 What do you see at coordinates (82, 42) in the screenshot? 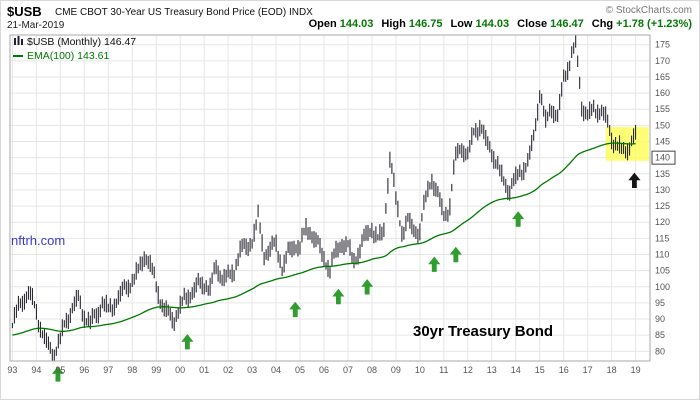
I see `series-legend-label: $USB (Monthly) 146.47` at bounding box center [82, 42].